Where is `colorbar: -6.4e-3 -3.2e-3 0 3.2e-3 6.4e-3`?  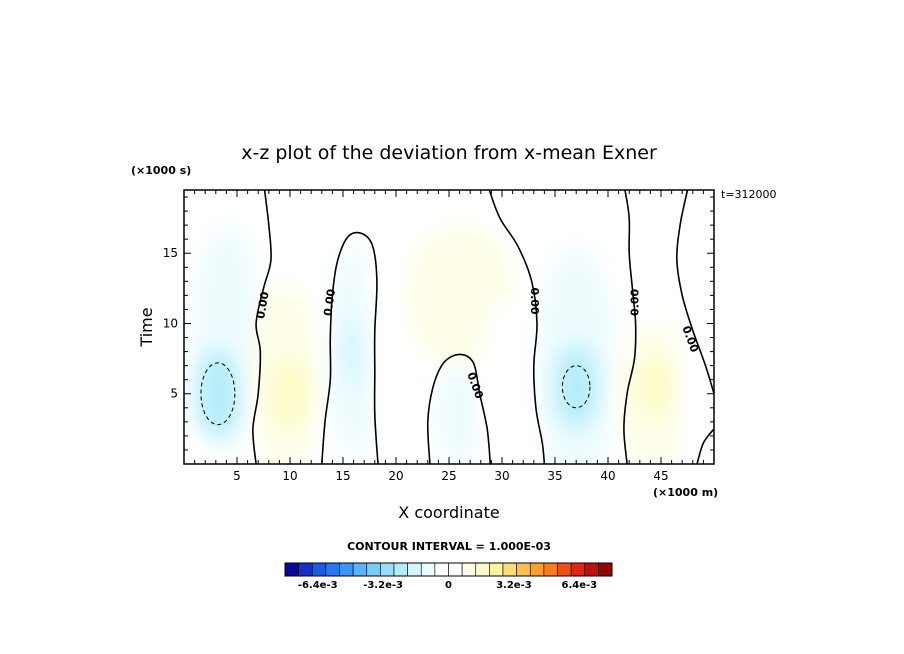 colorbar: -6.4e-3 -3.2e-3 0 3.2e-3 6.4e-3 is located at coordinates (448, 576).